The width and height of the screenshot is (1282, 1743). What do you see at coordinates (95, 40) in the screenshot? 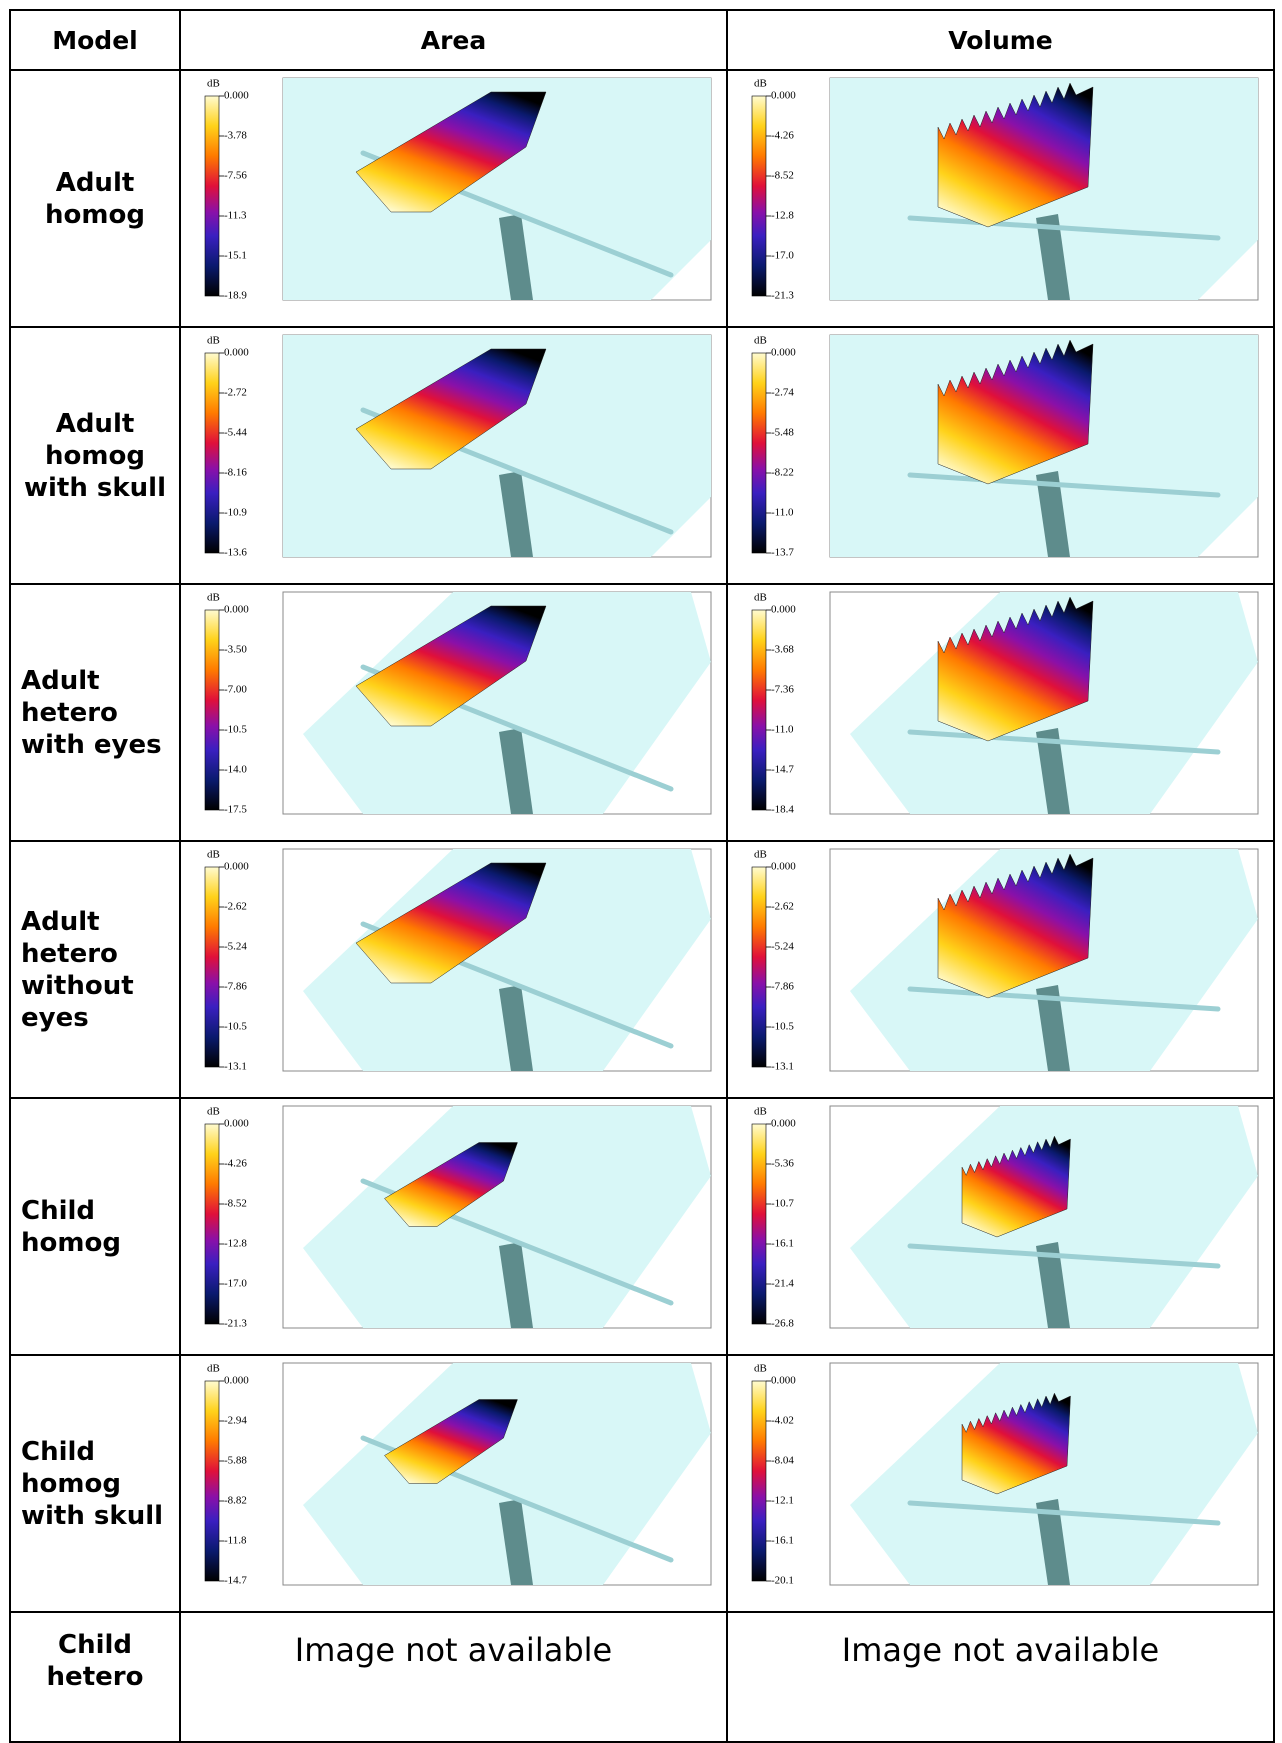
I see `header-cell: Model` at bounding box center [95, 40].